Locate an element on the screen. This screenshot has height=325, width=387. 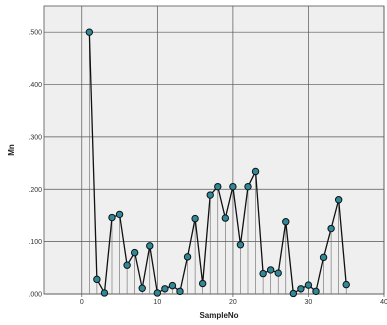
y-axis-title: Mn is located at coordinates (11, 150).